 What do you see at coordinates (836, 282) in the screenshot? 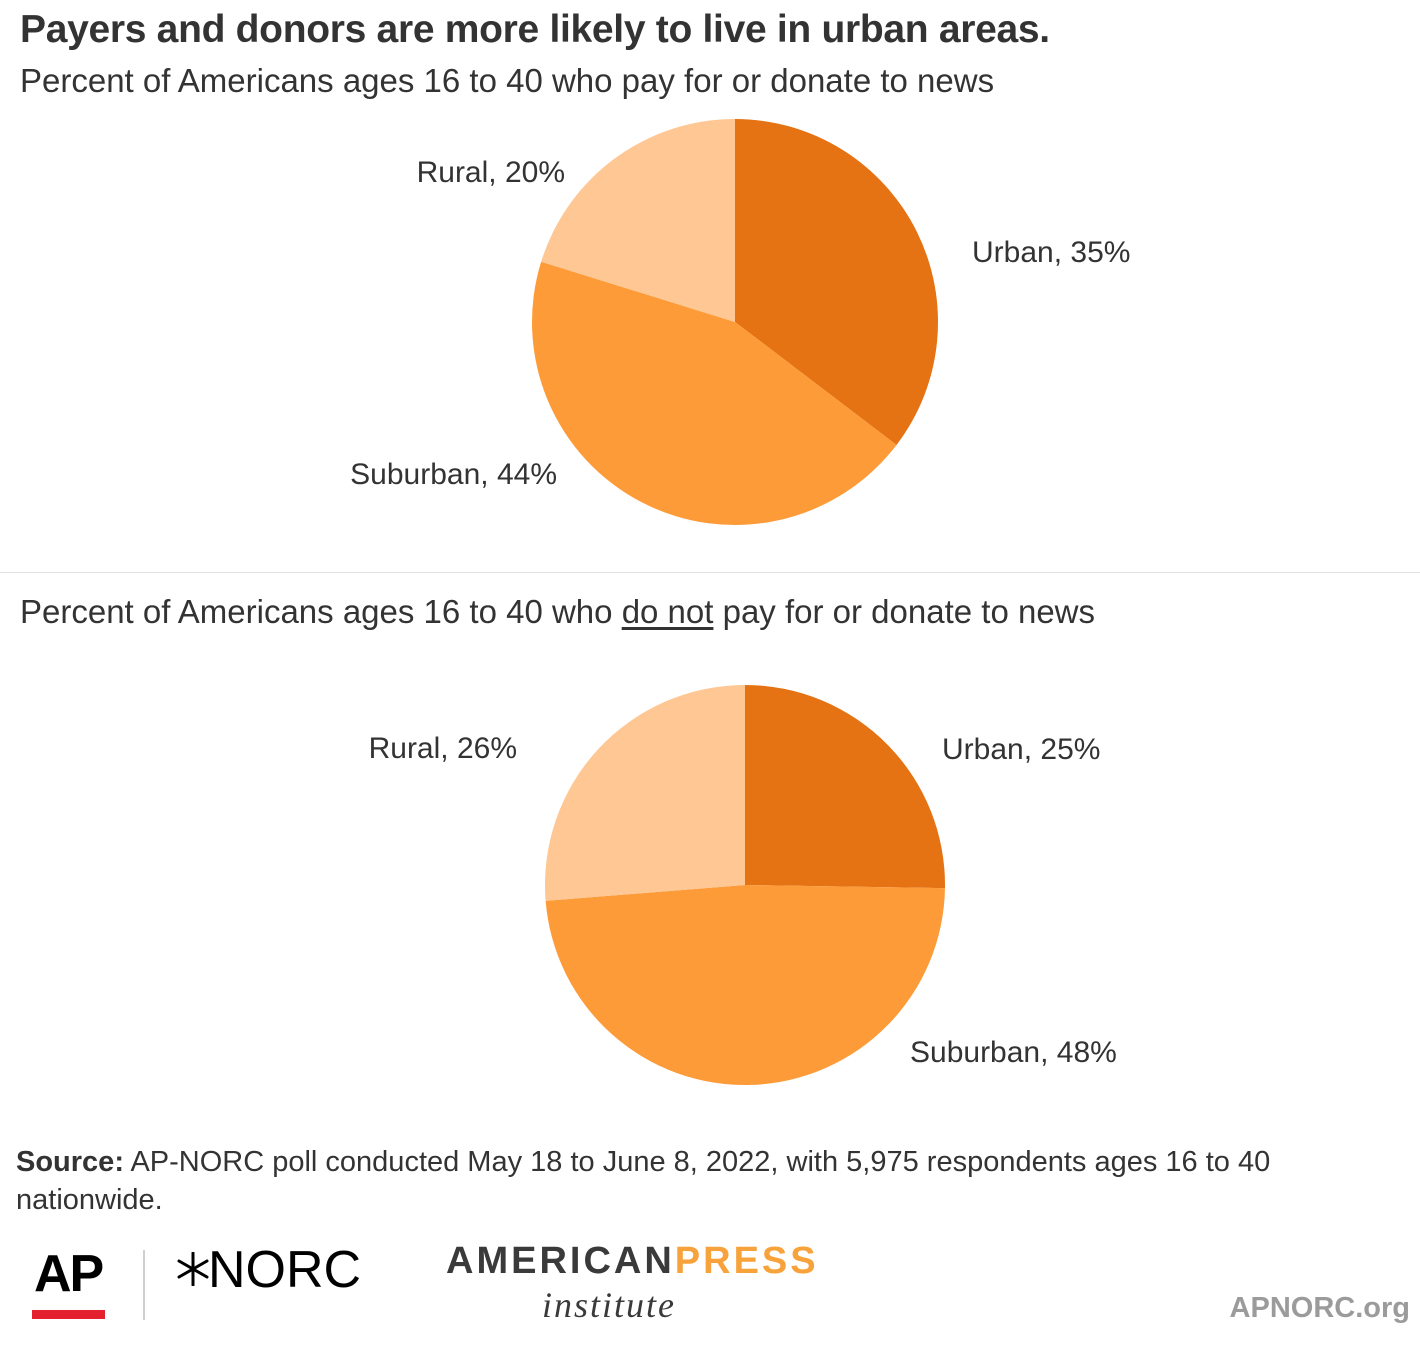
I see `pie-1-slice-urban` at bounding box center [836, 282].